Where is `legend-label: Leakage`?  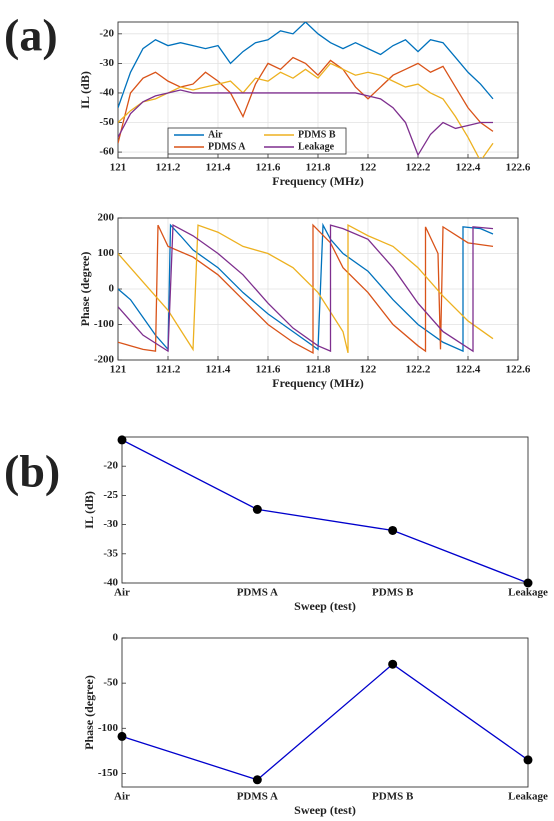 legend-label: Leakage is located at coordinates (316, 146).